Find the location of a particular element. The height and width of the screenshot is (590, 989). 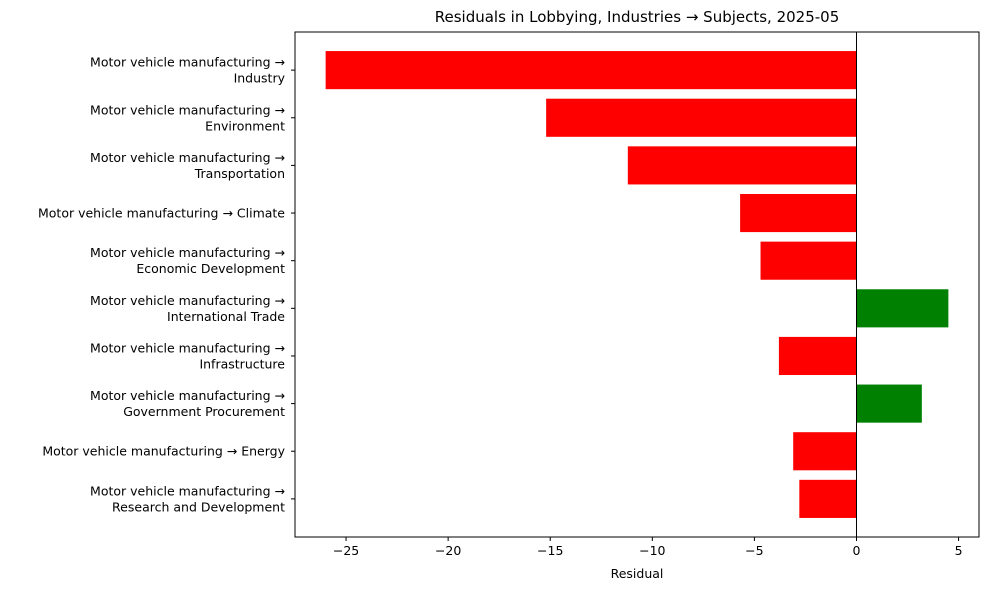

y-tick-label: Motor vehicle manufacturing → Industry is located at coordinates (188, 70).